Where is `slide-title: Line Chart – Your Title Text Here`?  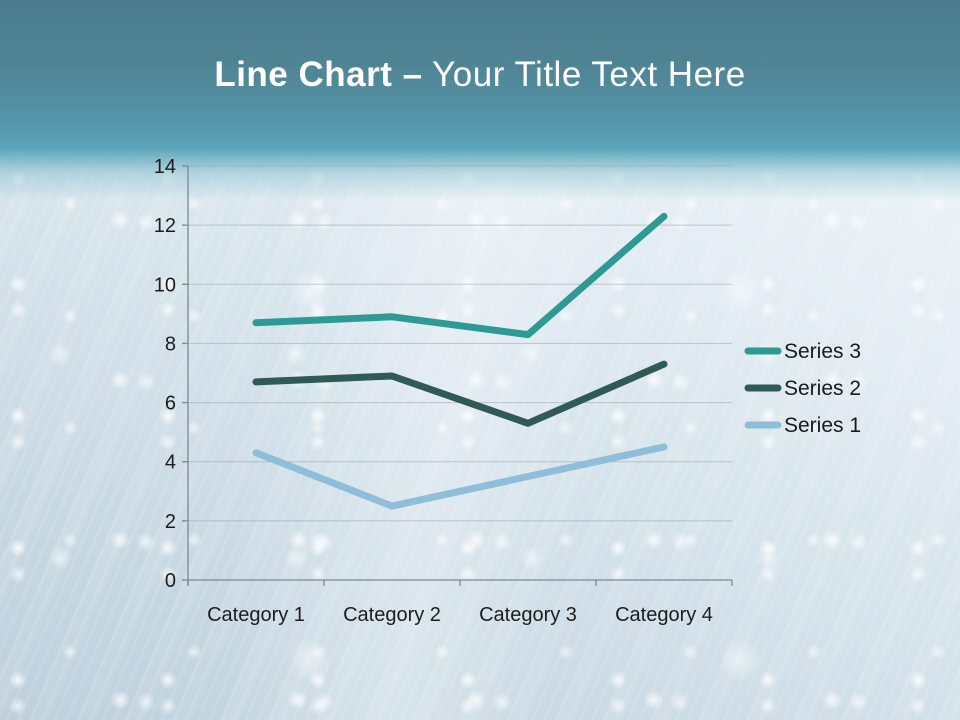 slide-title: Line Chart – Your Title Text Here is located at coordinates (480, 75).